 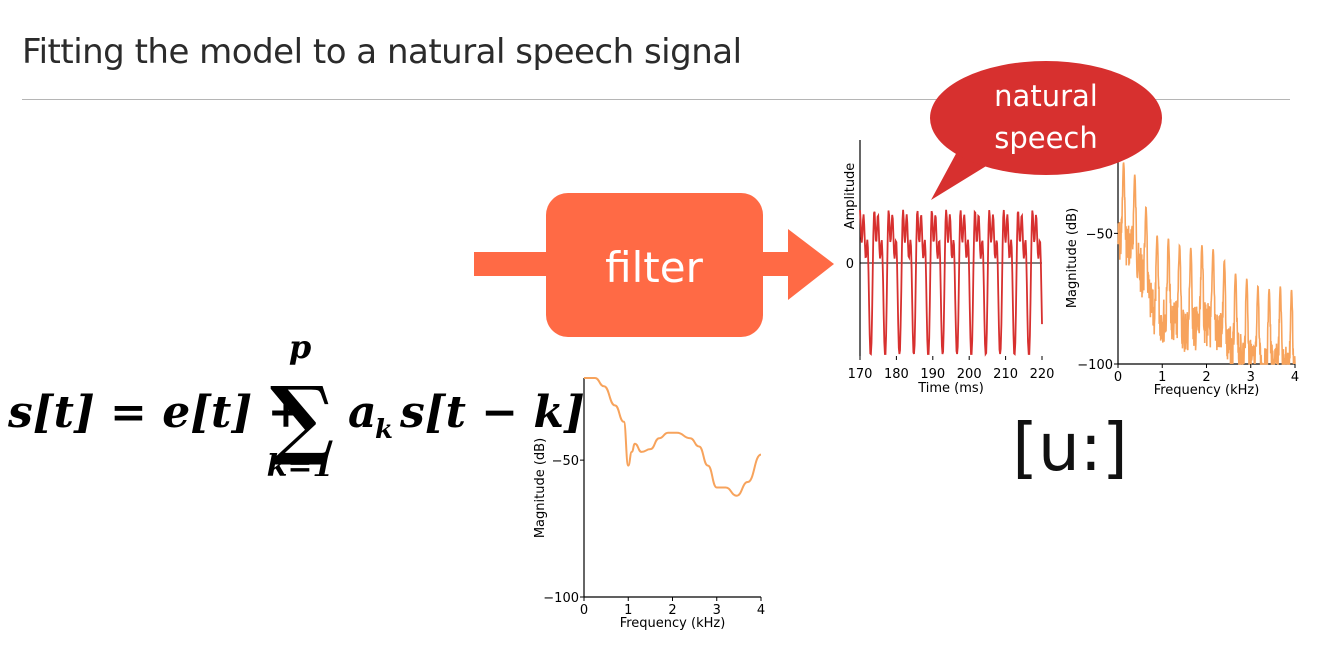 What do you see at coordinates (850, 264) in the screenshot?
I see `waveform-y-tick-label: 0` at bounding box center [850, 264].